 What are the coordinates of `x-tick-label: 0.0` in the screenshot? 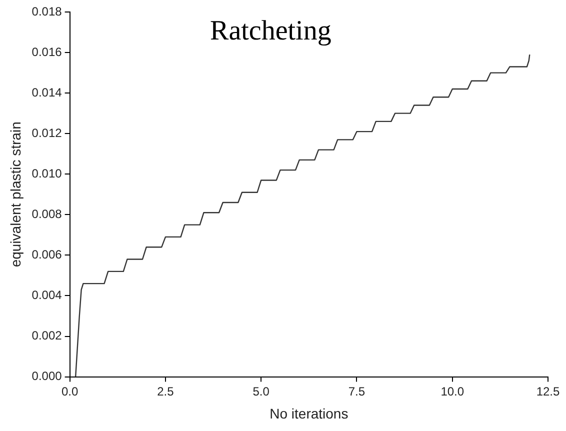 It's located at (69, 391).